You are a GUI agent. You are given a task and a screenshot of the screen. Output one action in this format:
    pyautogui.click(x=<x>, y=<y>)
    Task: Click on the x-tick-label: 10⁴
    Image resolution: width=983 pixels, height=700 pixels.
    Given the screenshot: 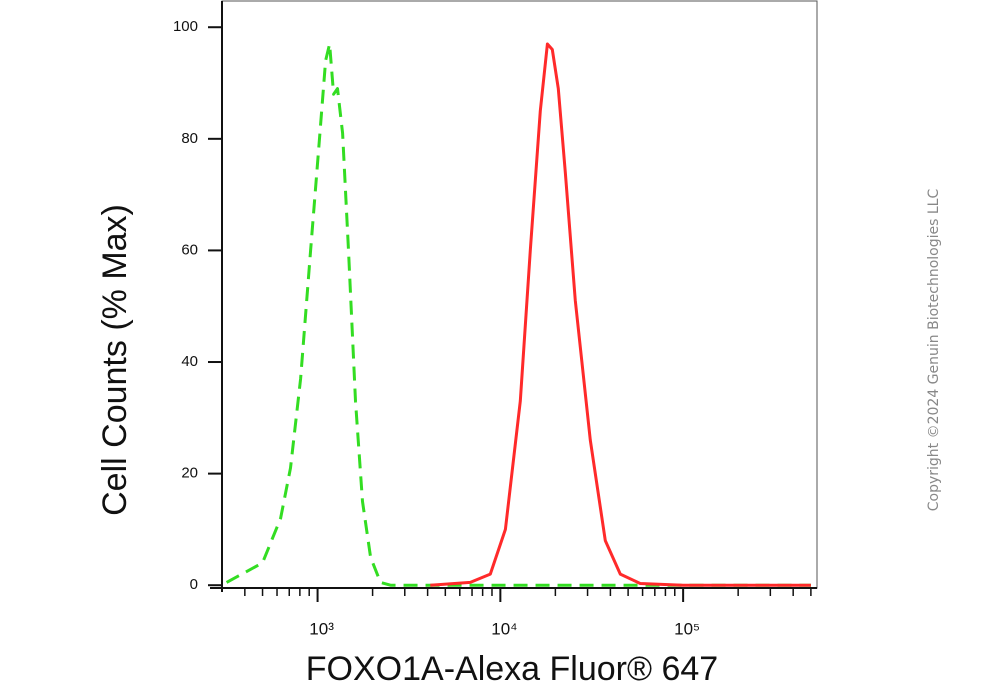 What is the action you would take?
    pyautogui.click(x=504, y=628)
    